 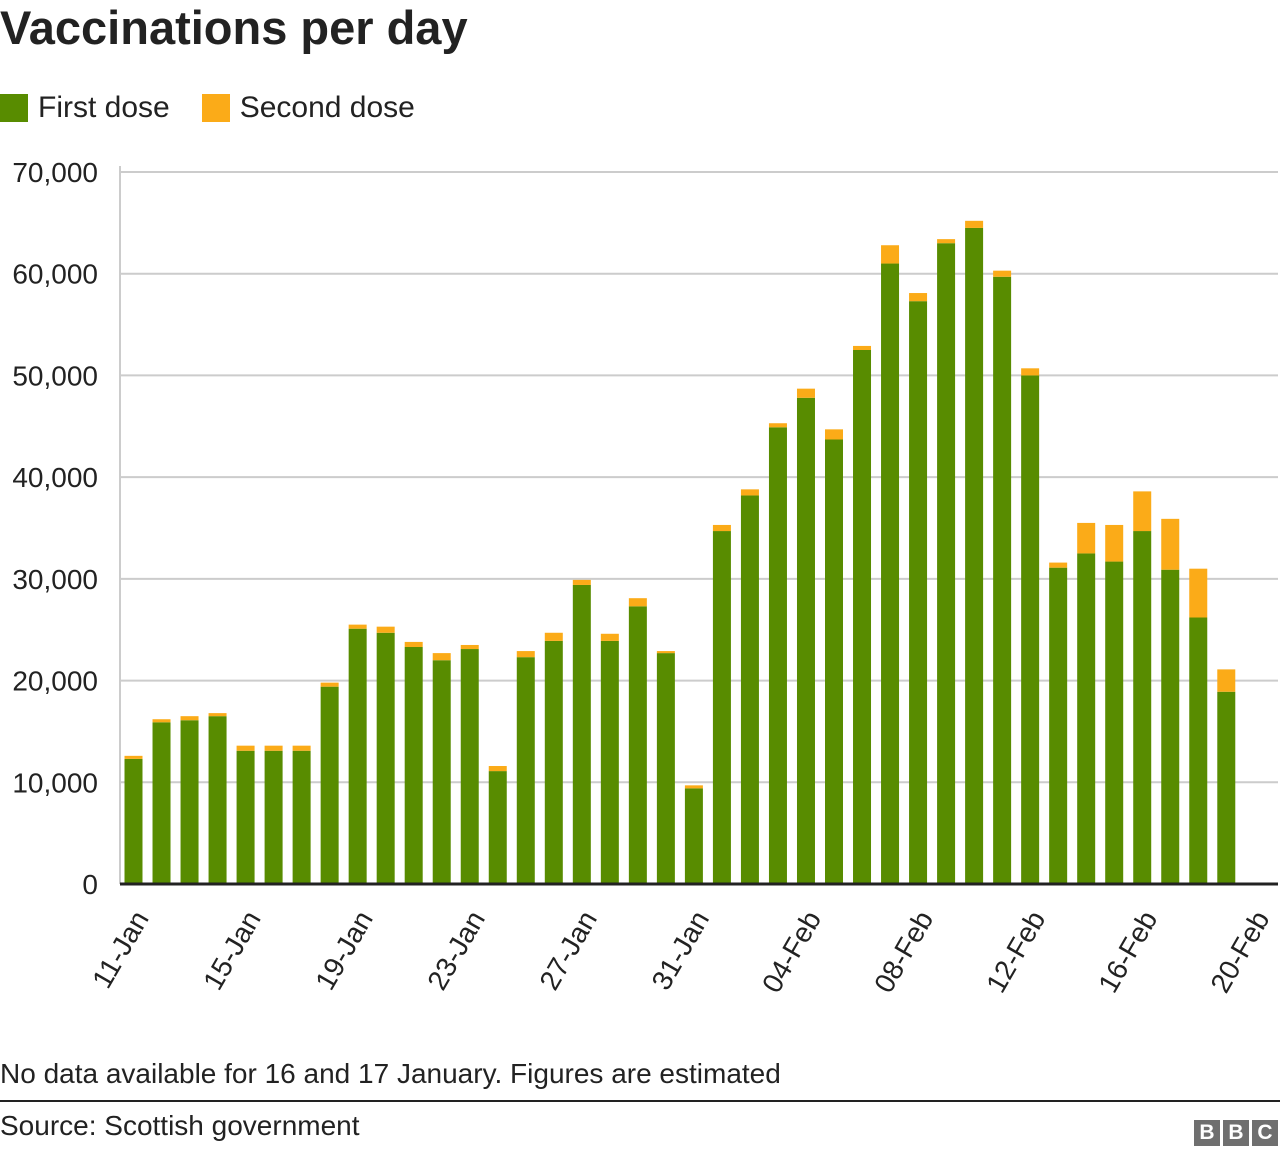 I want to click on y-tick-label: 70,000, so click(x=55, y=172).